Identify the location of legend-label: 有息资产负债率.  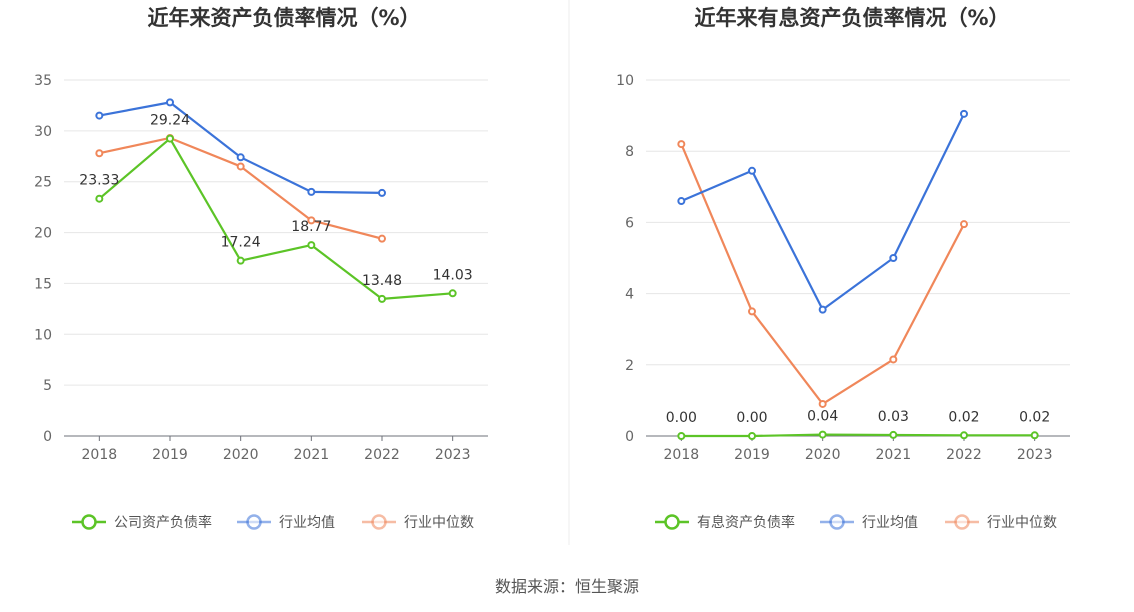
(746, 522).